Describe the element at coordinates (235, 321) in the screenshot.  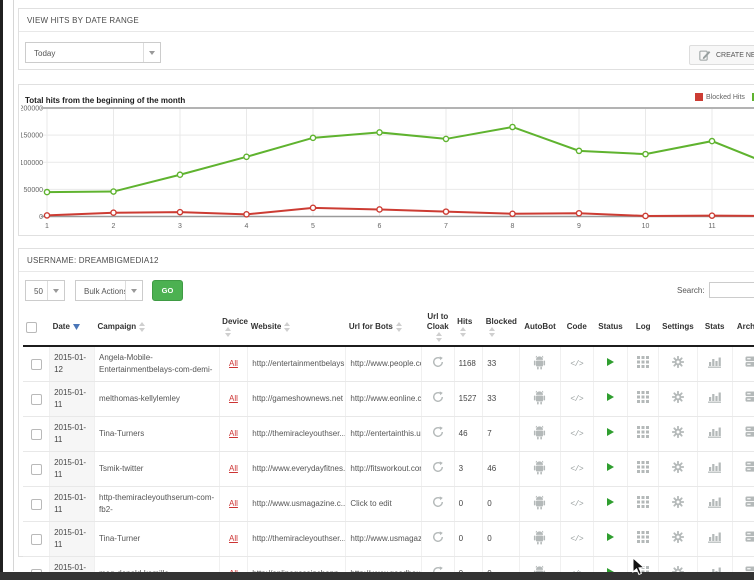
I see `column-header-label: Device` at that location.